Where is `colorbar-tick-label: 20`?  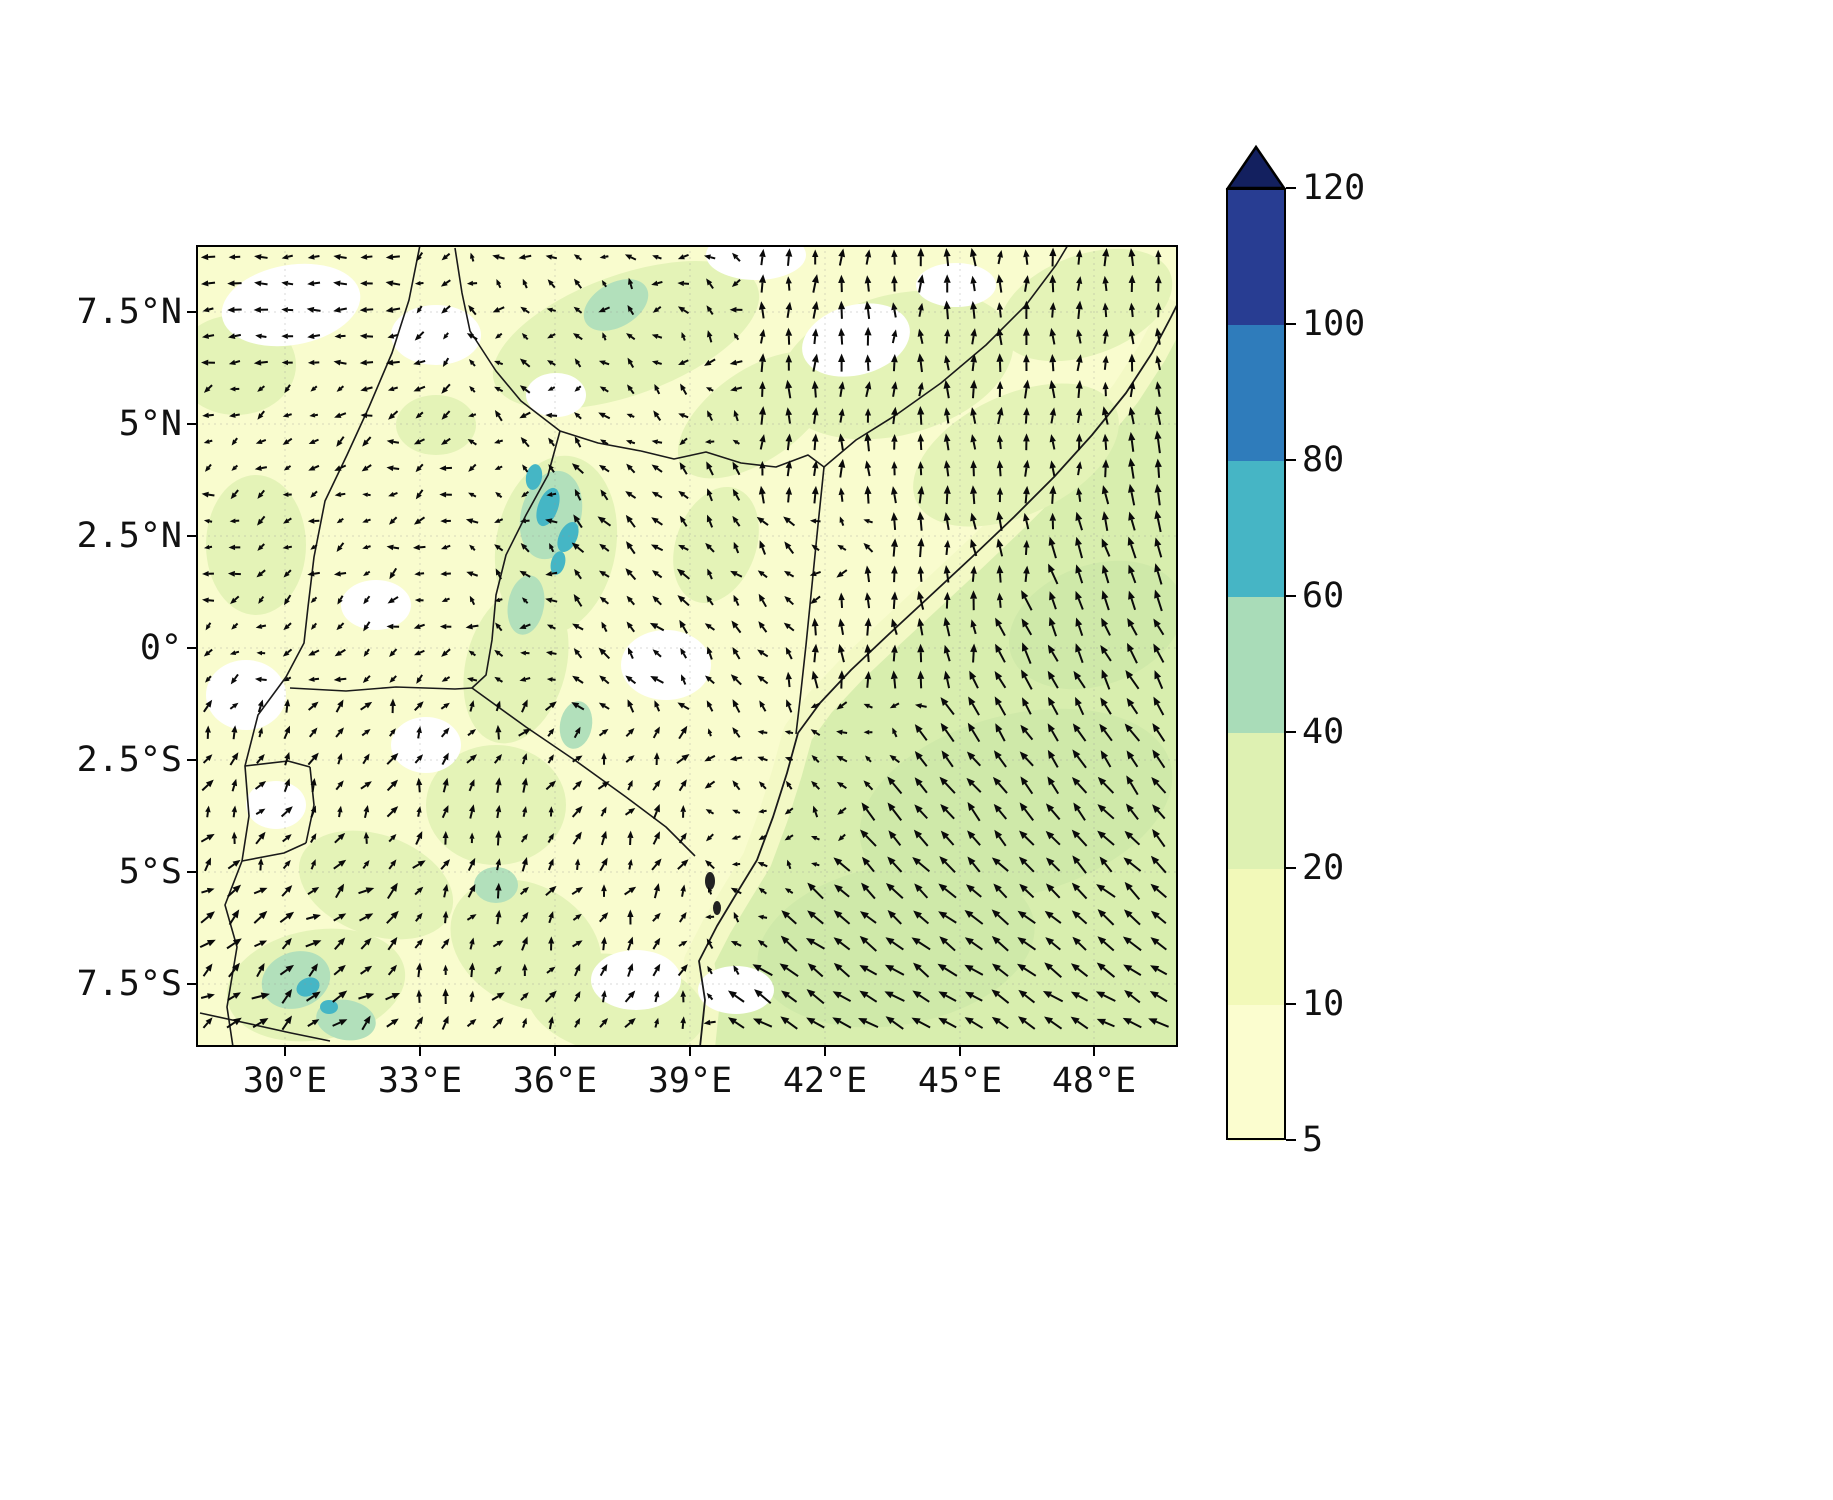 colorbar-tick-label: 20 is located at coordinates (1323, 868).